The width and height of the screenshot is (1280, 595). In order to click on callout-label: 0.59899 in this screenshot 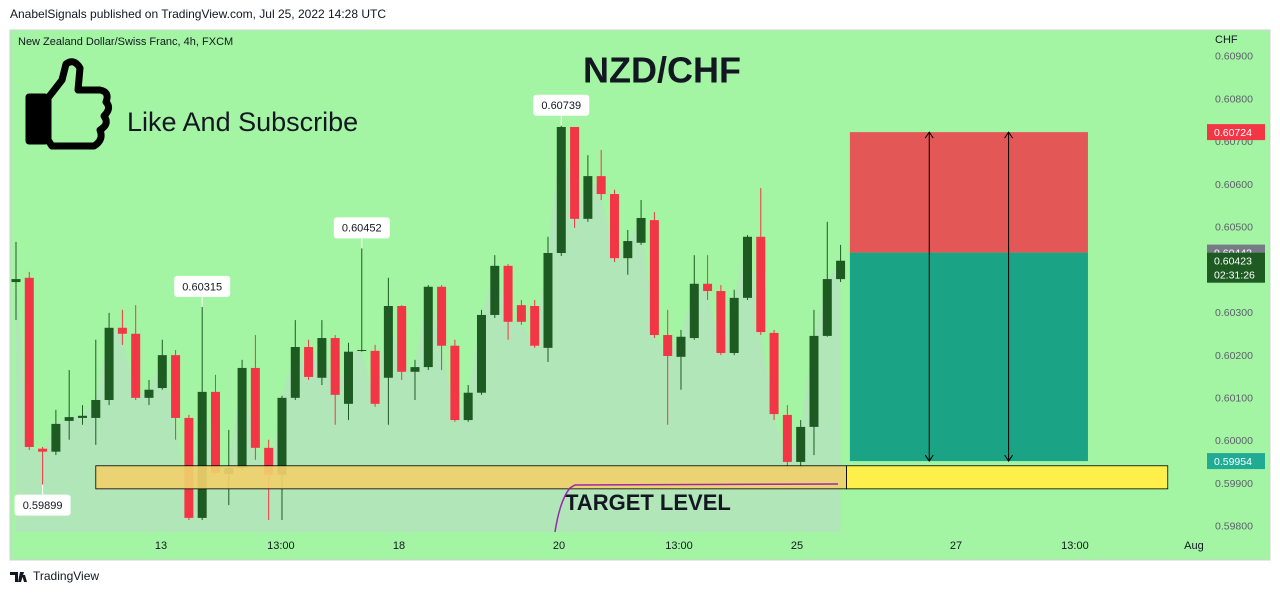, I will do `click(43, 506)`.